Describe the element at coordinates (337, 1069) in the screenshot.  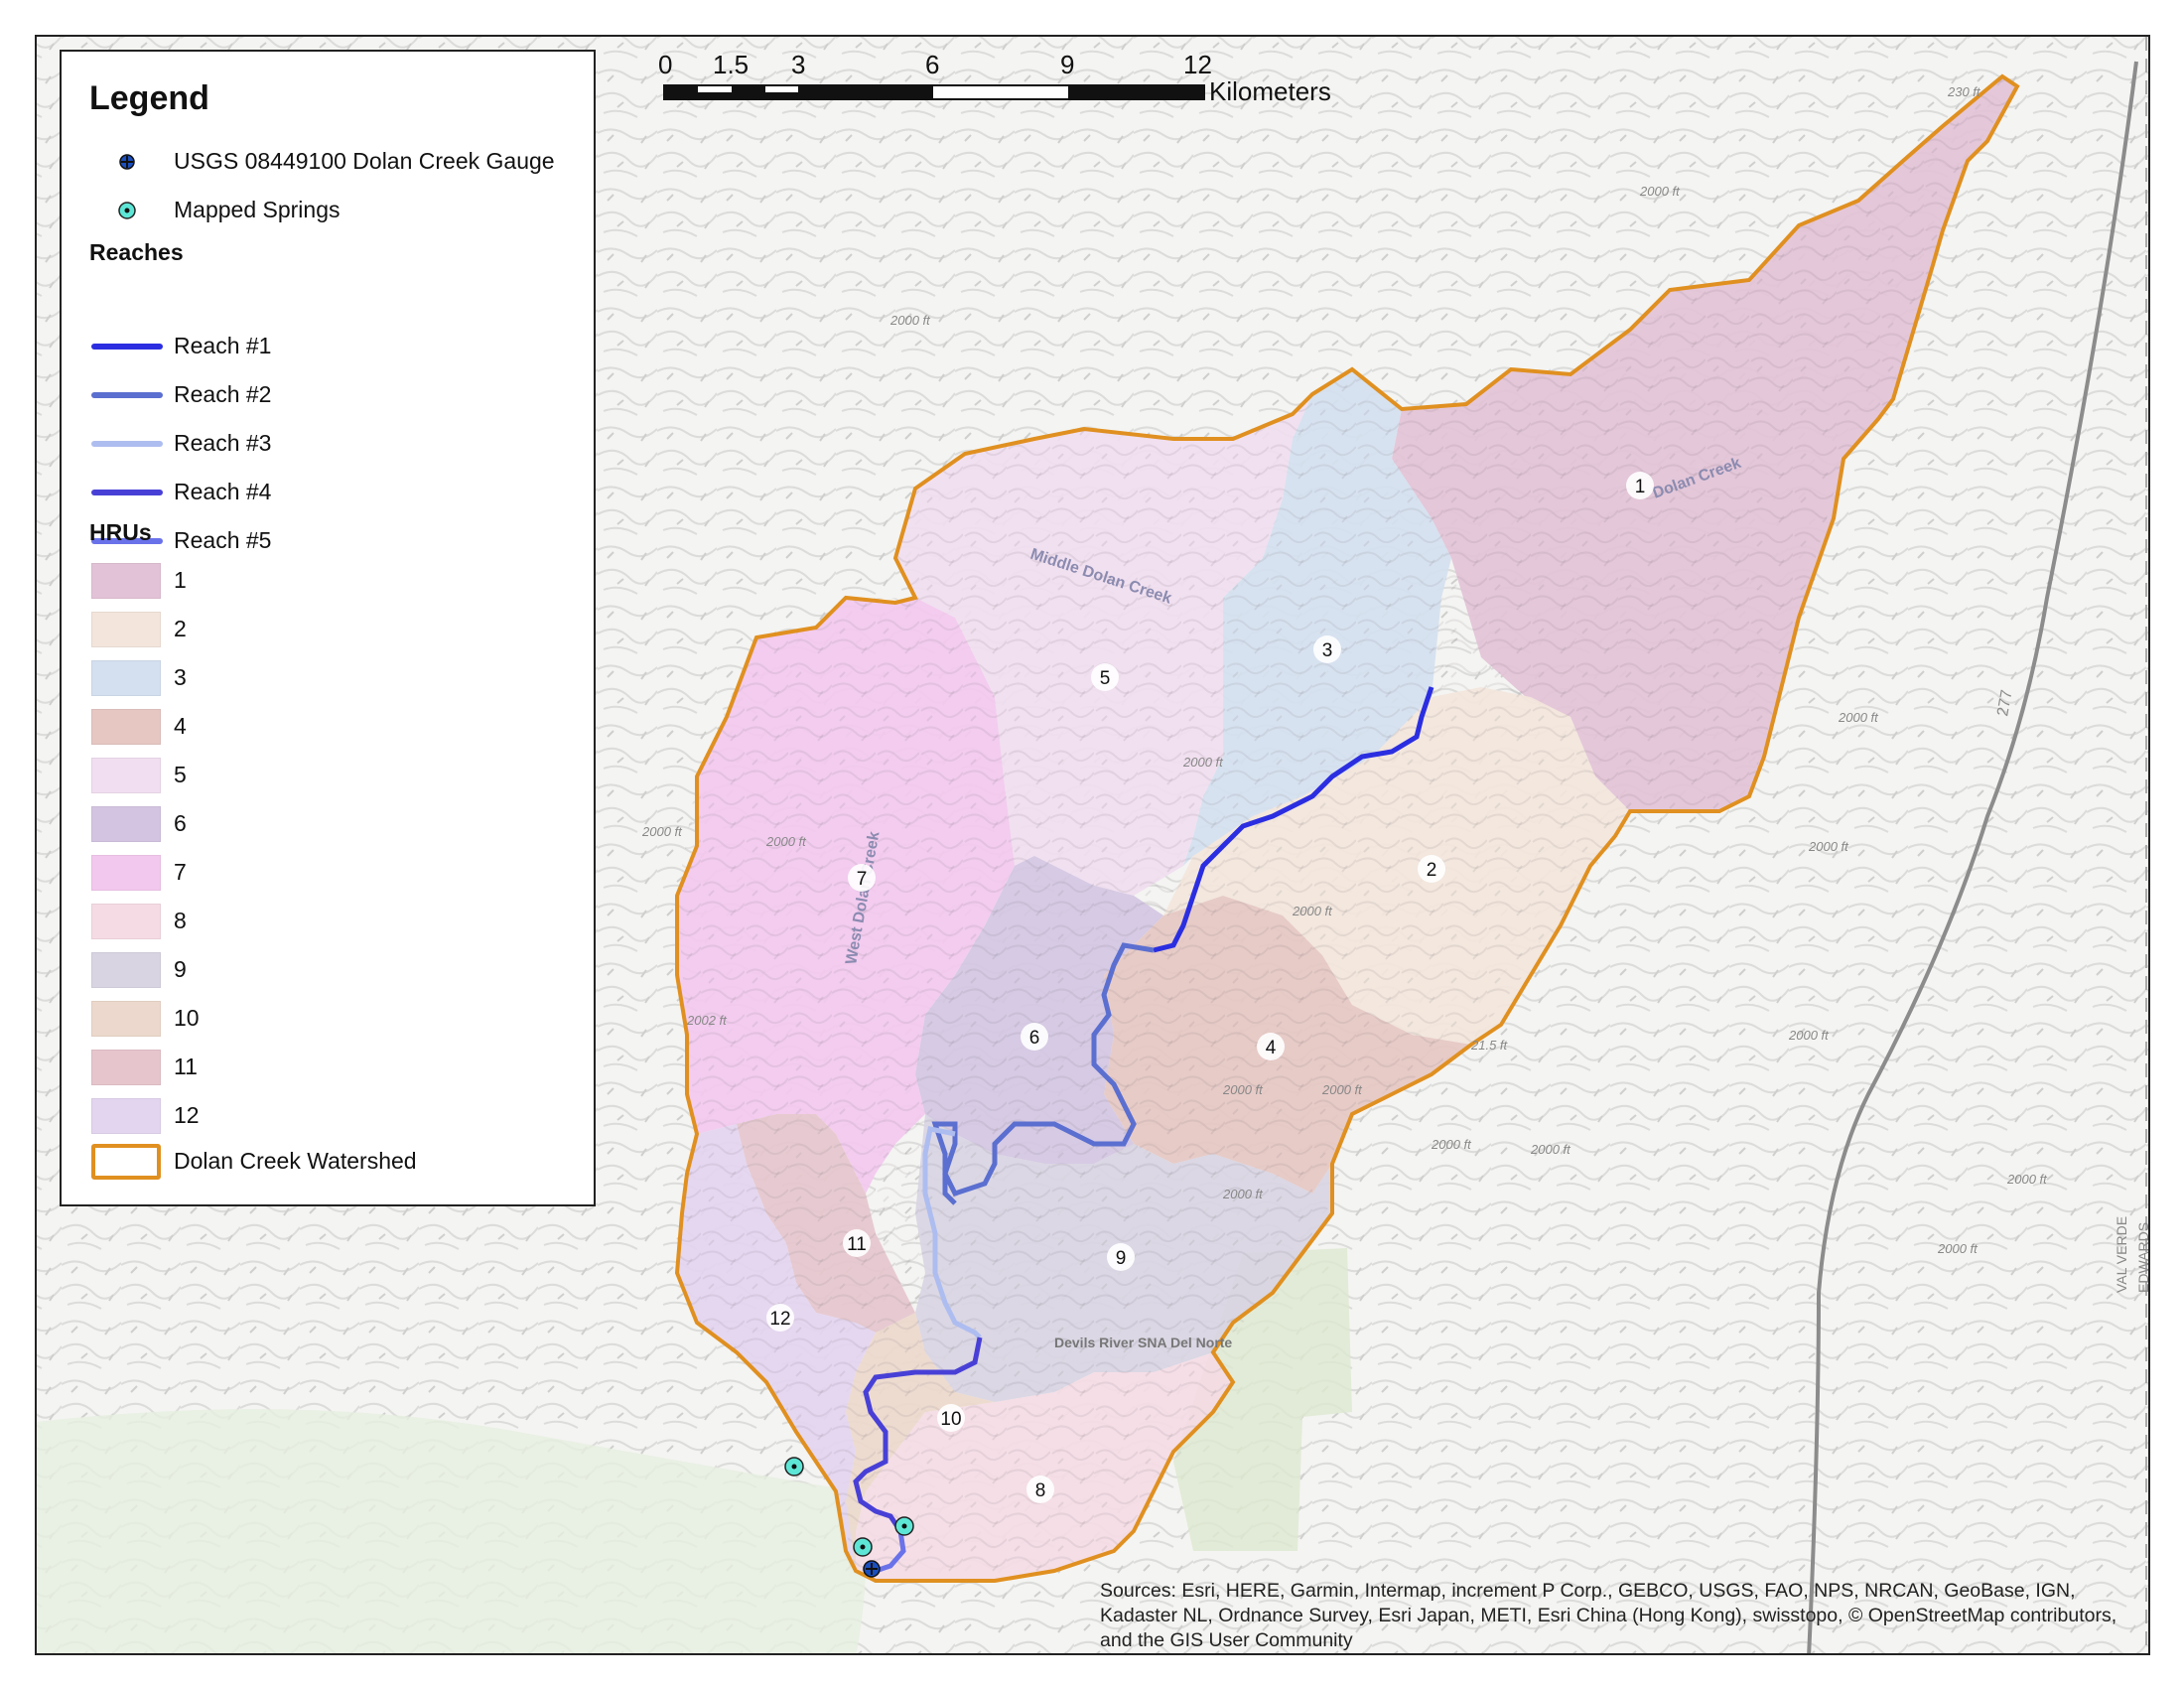
I see `legend-item-hru: 11` at that location.